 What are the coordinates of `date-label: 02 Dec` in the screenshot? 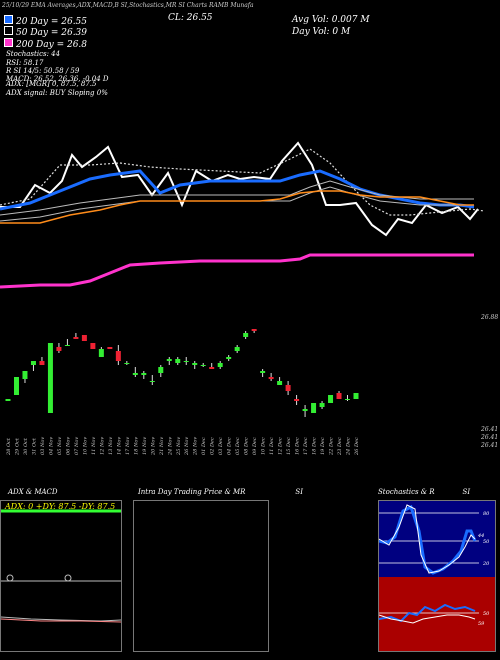 It's located at (213, 446).